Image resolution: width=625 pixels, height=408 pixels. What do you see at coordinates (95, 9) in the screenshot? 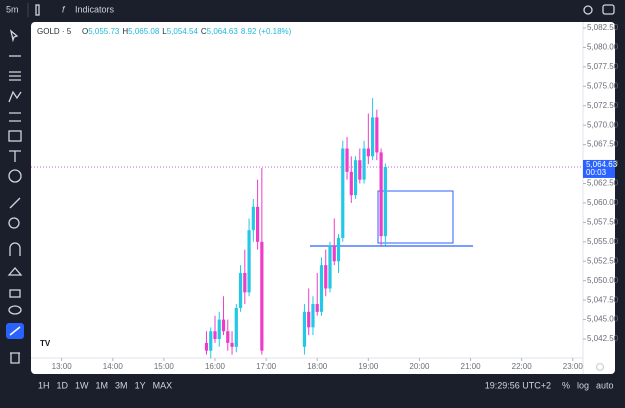
I see `indicators: Indicators` at bounding box center [95, 9].